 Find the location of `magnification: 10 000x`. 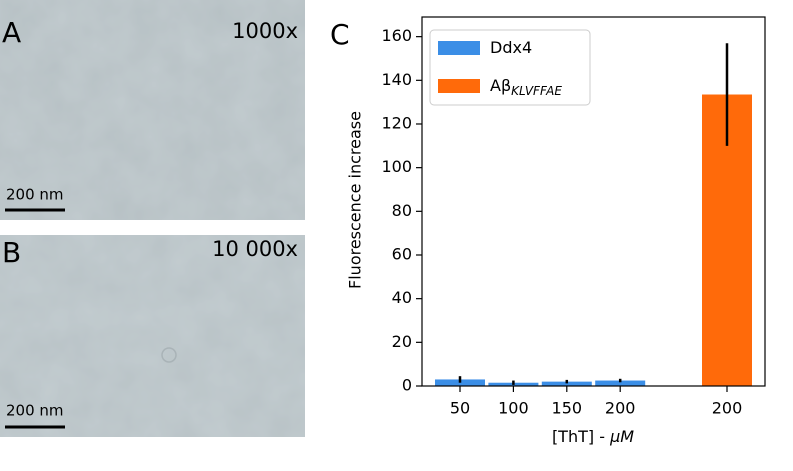

magnification: 10 000x is located at coordinates (255, 249).